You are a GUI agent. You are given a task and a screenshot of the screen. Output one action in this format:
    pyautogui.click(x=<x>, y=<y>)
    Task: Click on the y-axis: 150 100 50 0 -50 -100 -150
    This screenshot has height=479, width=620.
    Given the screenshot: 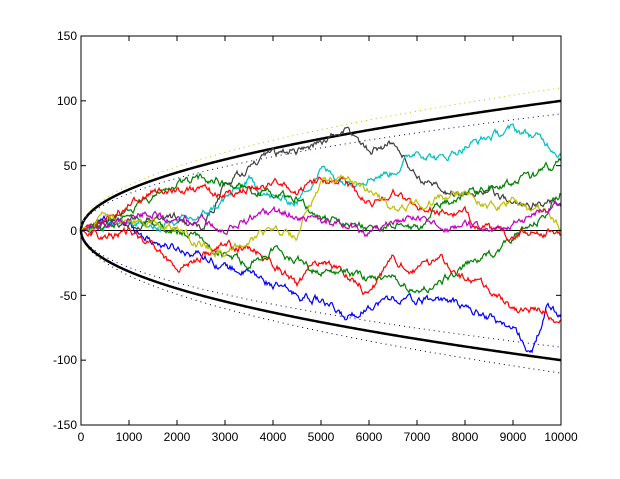 What is the action you would take?
    pyautogui.click(x=65, y=230)
    